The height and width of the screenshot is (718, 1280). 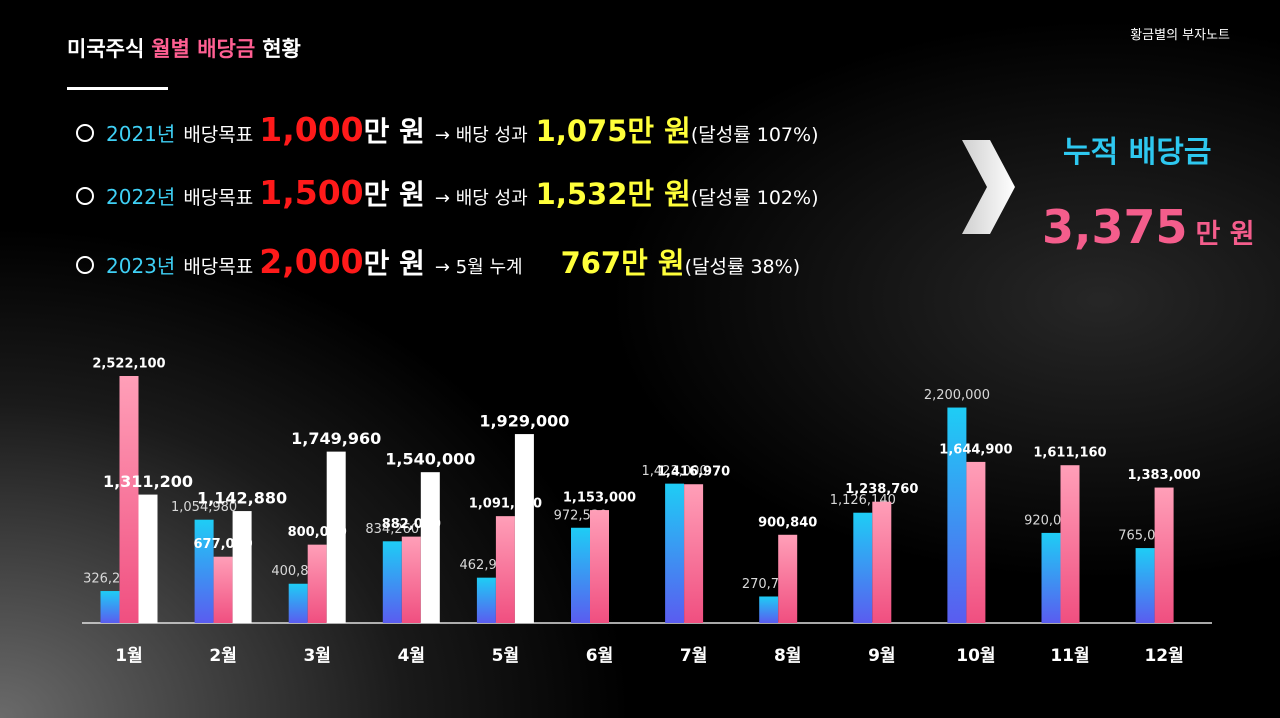 I want to click on value-label: 1,540,000, so click(x=430, y=459).